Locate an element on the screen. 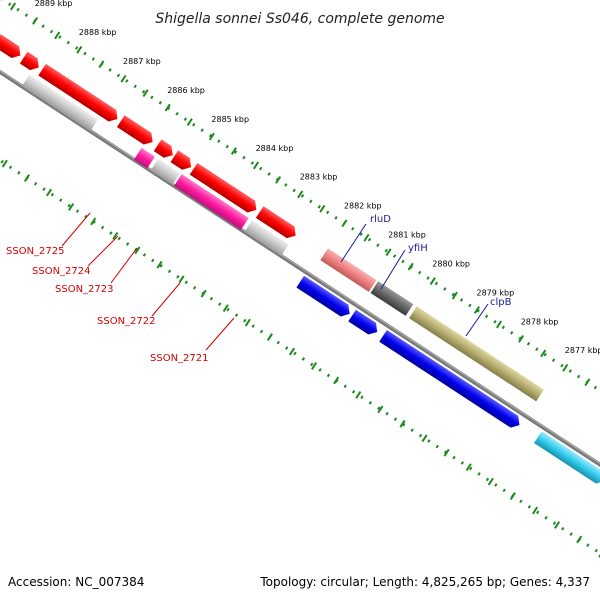 The height and width of the screenshot is (600, 600). gene-red-sson-2723a is located at coordinates (165, 150).